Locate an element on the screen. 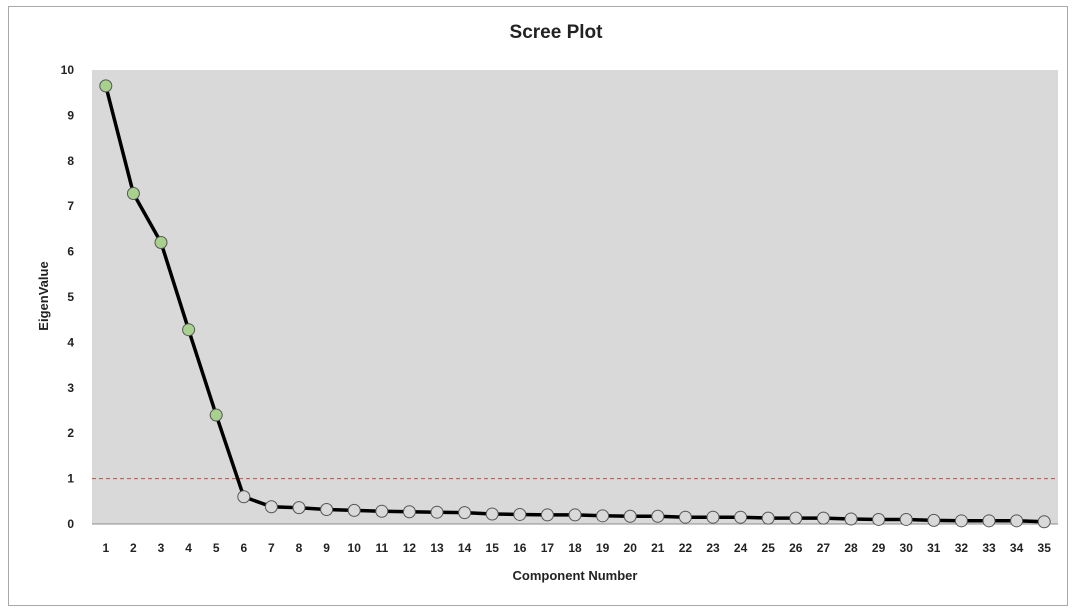 This screenshot has height=611, width=1074. x-tick-label: 7 is located at coordinates (271, 548).